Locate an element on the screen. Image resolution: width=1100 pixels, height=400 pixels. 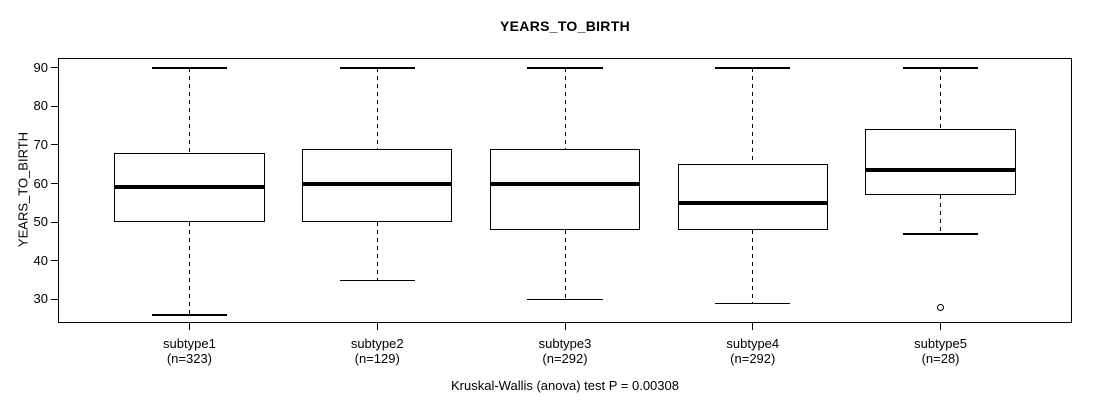
y-axis-tick-label: 30 is located at coordinates (40, 299).